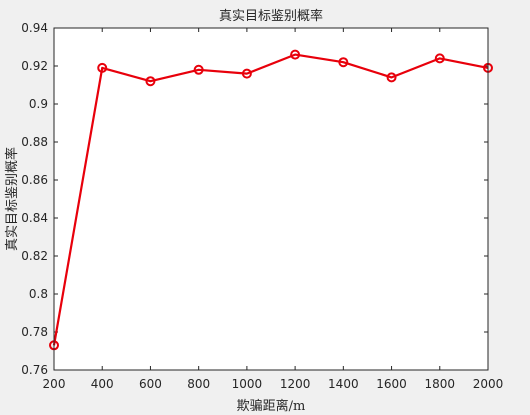  I want to click on x-tick-label: 1400, so click(343, 384).